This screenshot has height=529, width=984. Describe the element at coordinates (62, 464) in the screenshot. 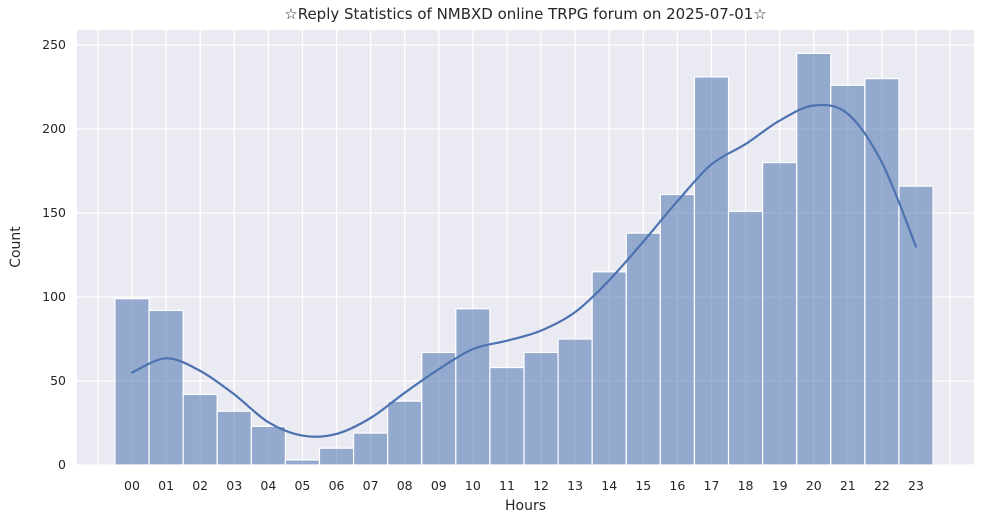

I see `y-tick-label: 0` at that location.